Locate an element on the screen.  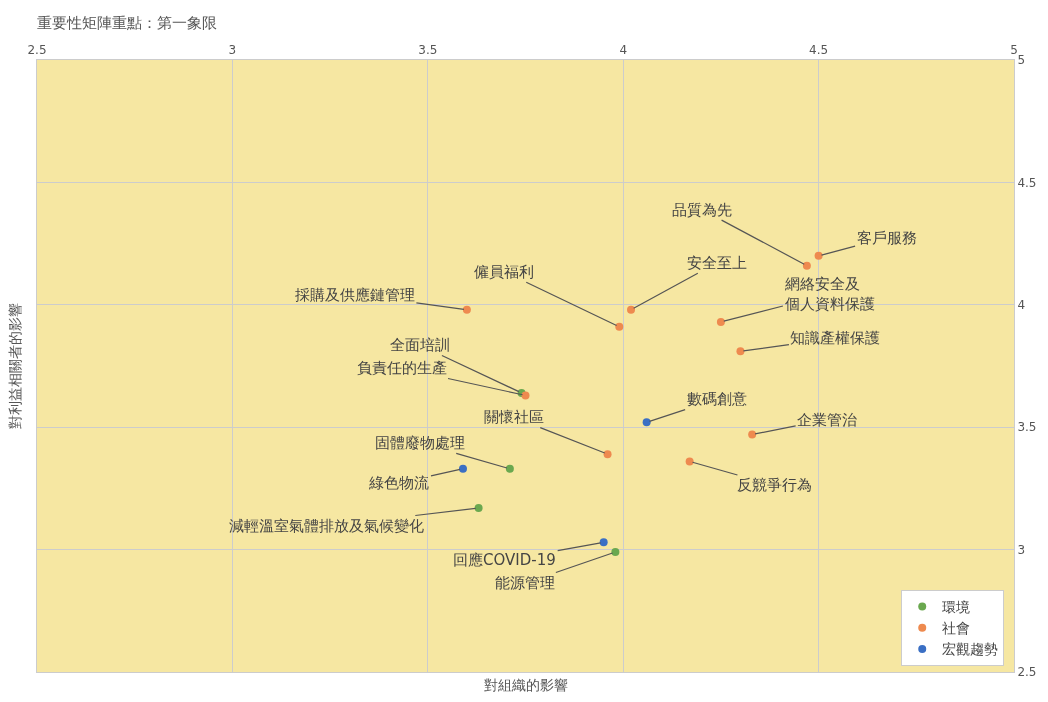
annotation: 客戶服務 is located at coordinates (887, 238).